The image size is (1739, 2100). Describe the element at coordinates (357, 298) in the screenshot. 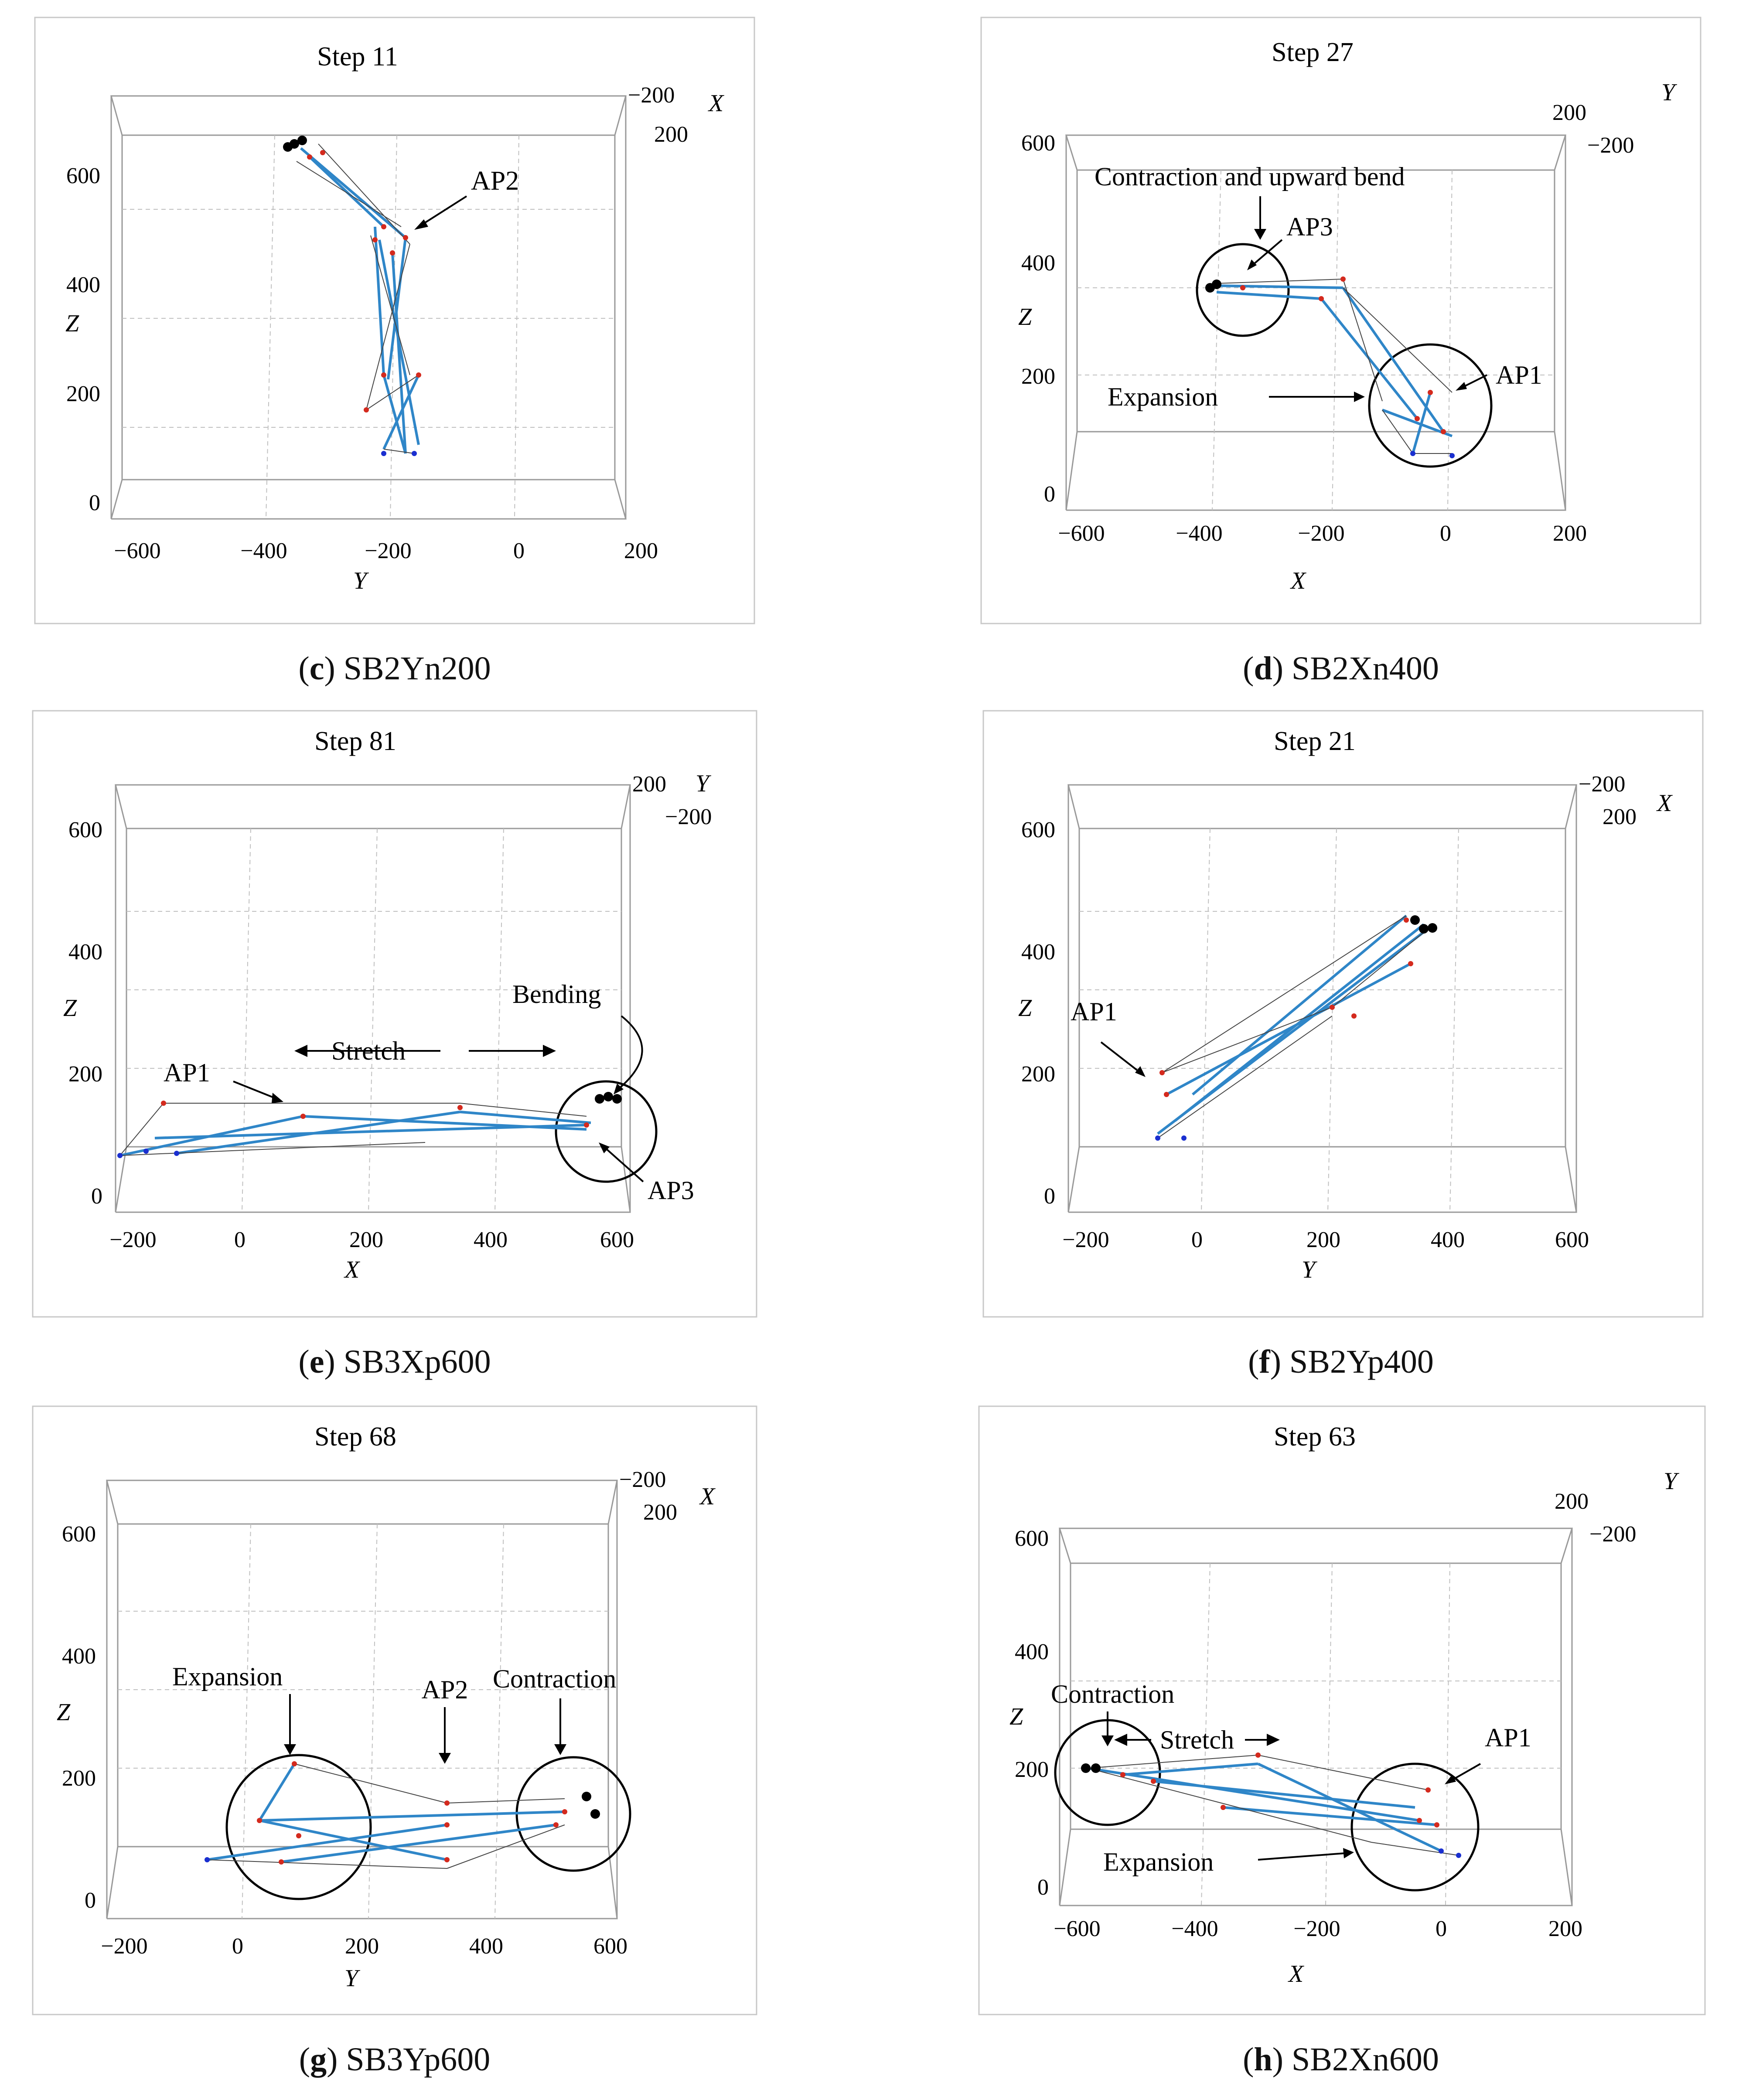

I see `truss-wires` at that location.